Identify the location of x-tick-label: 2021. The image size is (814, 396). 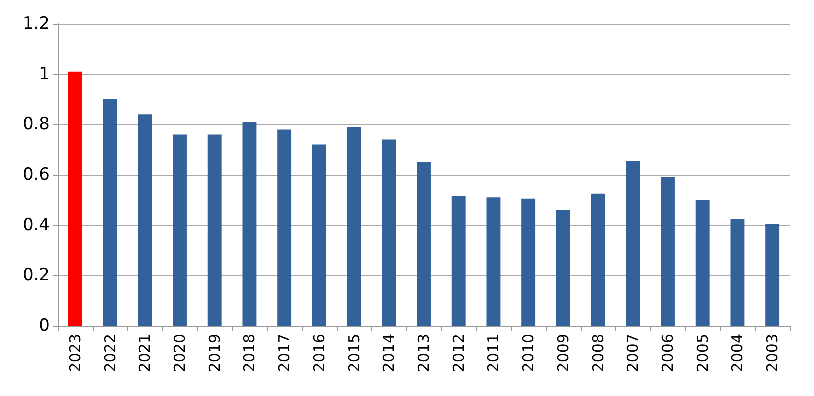
(145, 353).